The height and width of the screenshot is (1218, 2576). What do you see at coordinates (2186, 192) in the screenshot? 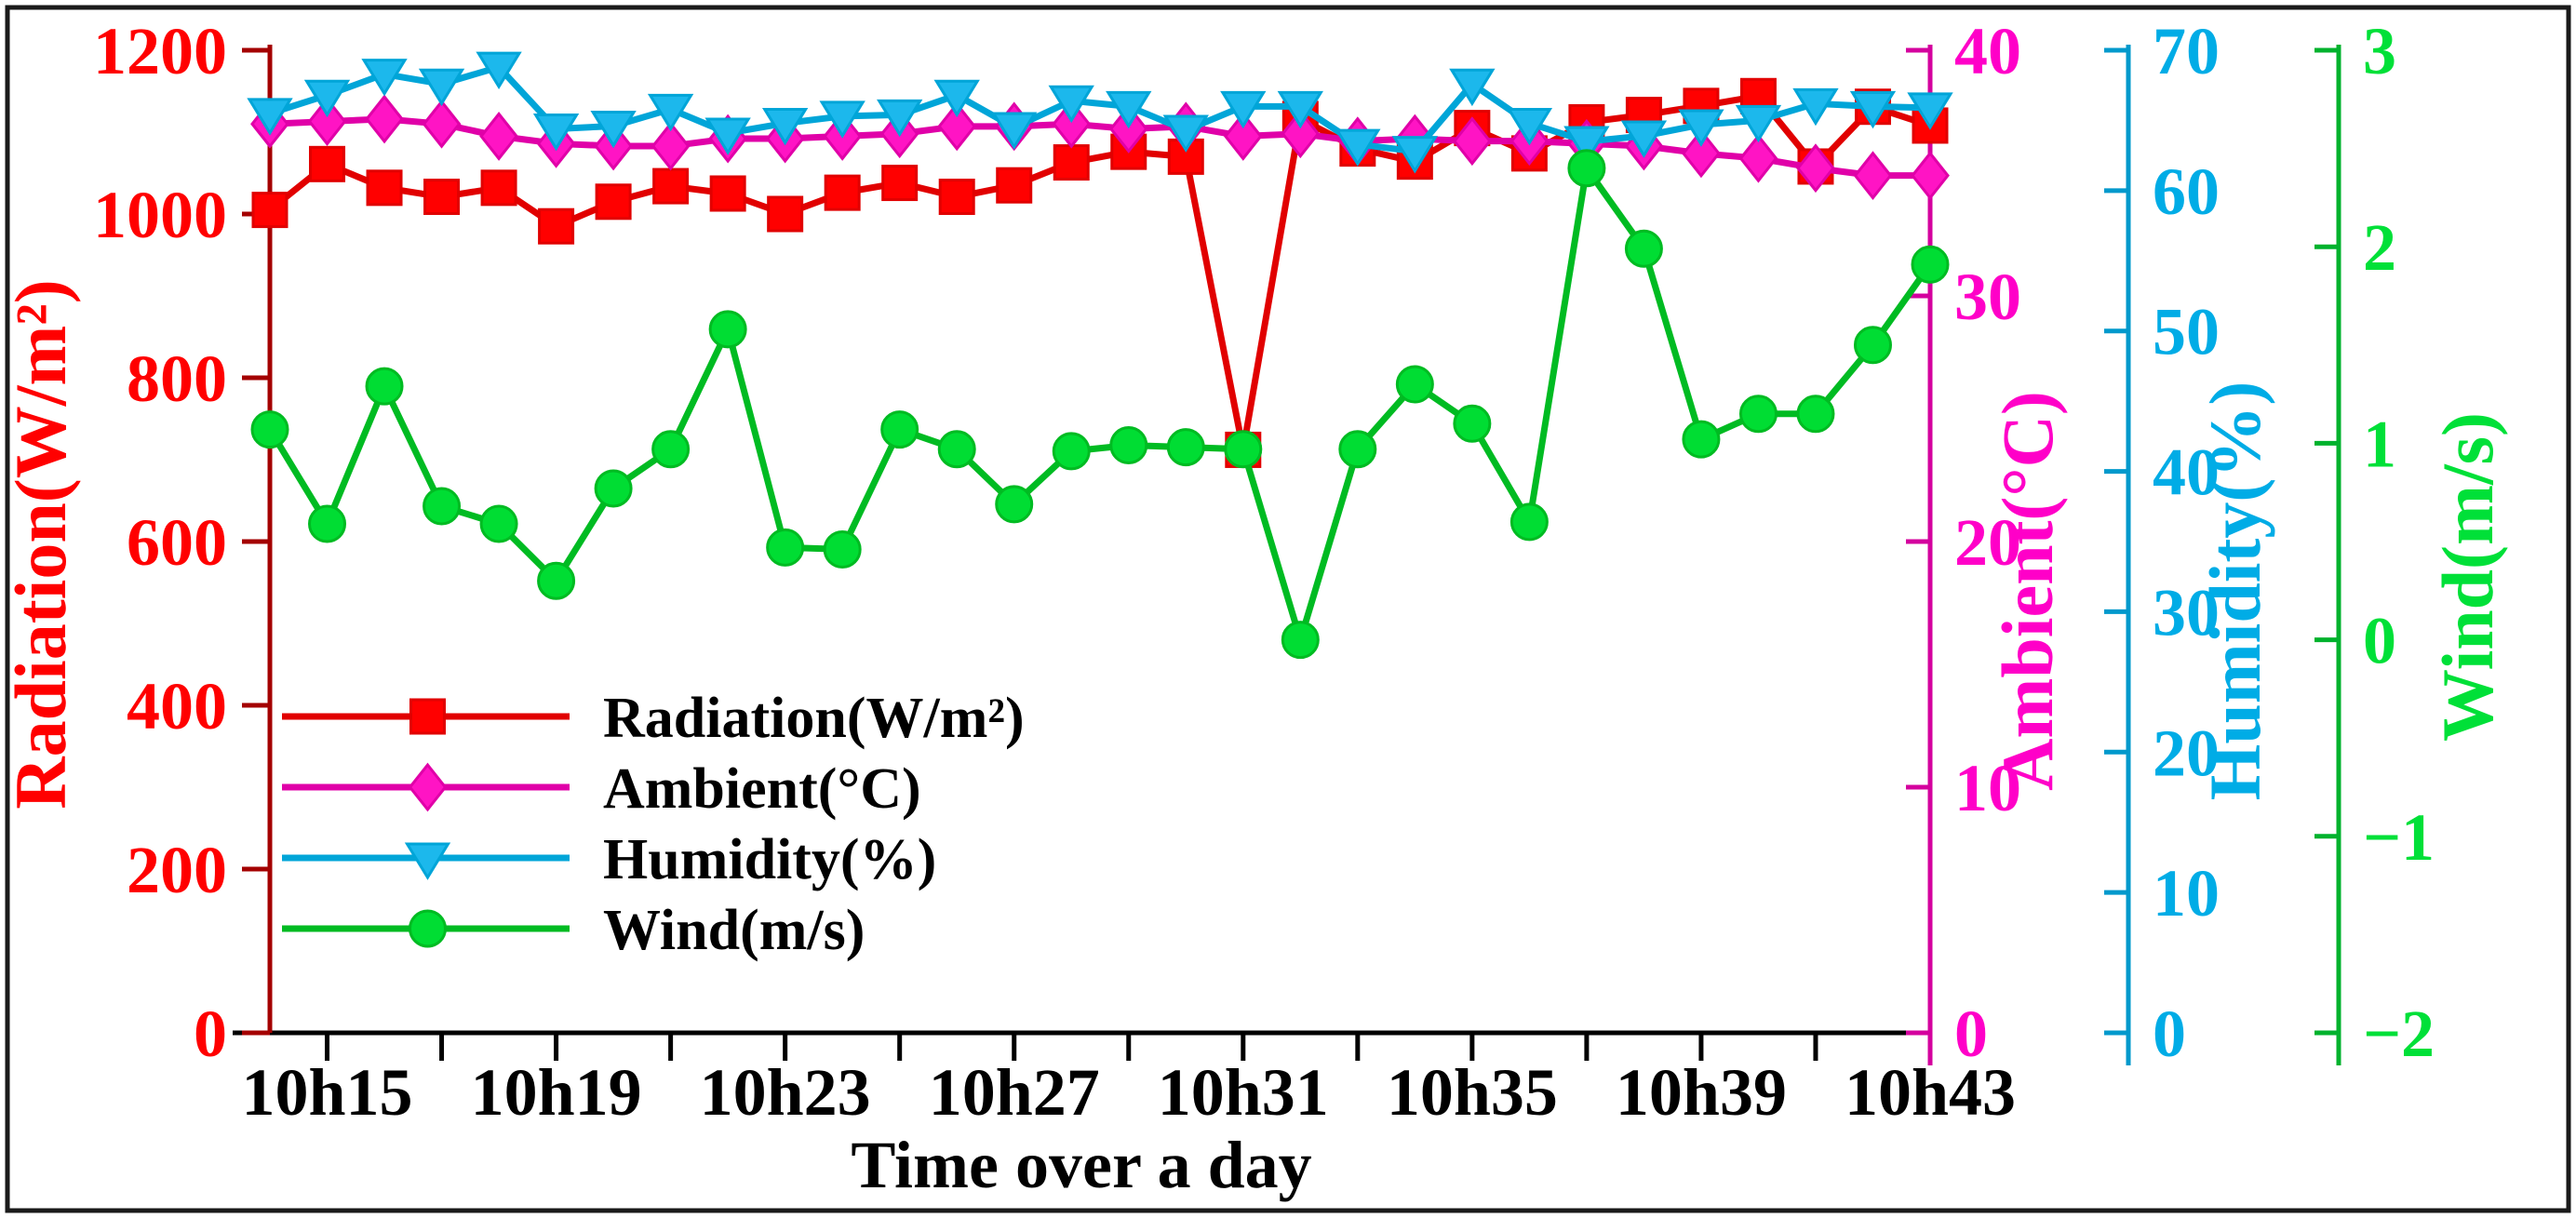
I see `humidity-tick-label: 60` at bounding box center [2186, 192].